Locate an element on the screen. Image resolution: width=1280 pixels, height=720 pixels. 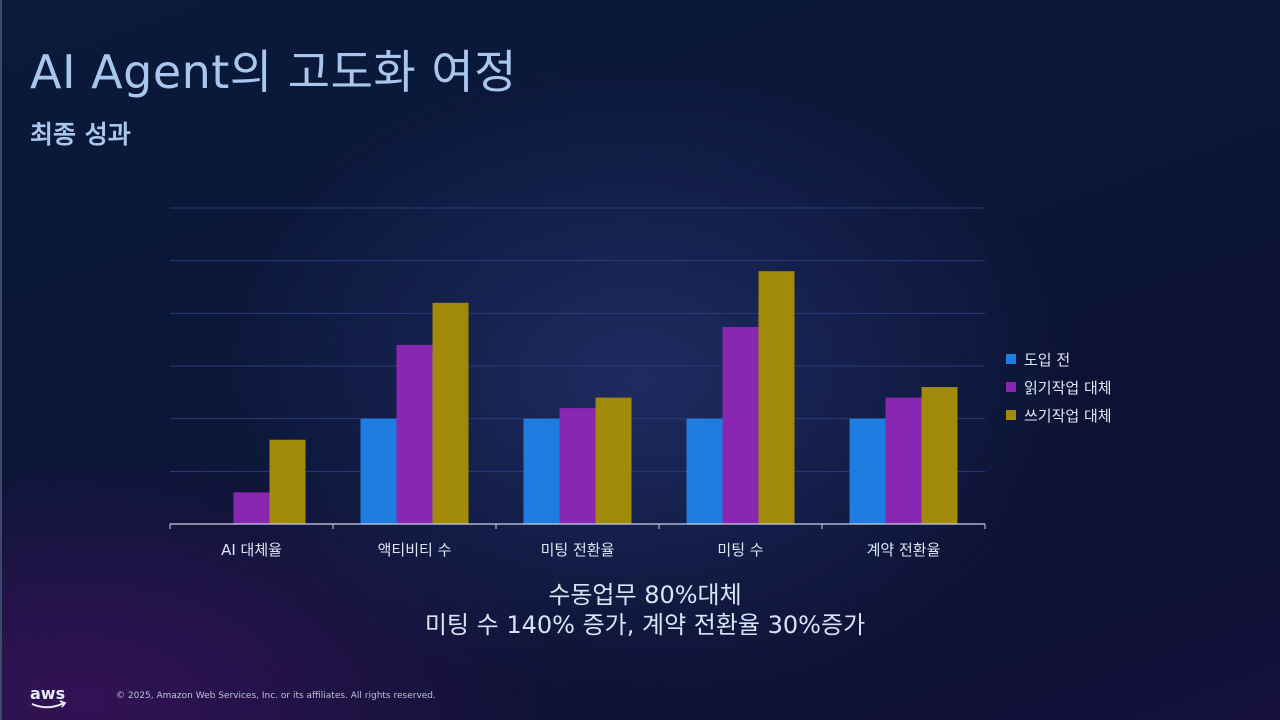
legend-swatch-before is located at coordinates (1011, 359).